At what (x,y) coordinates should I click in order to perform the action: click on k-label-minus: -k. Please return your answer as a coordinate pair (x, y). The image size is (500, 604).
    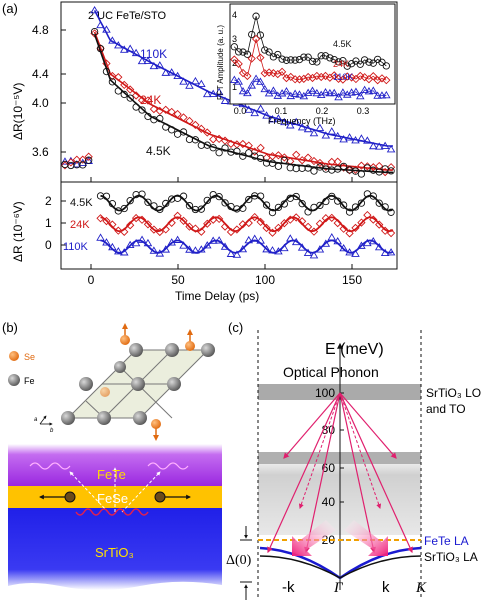
    Looking at the image, I should click on (288, 587).